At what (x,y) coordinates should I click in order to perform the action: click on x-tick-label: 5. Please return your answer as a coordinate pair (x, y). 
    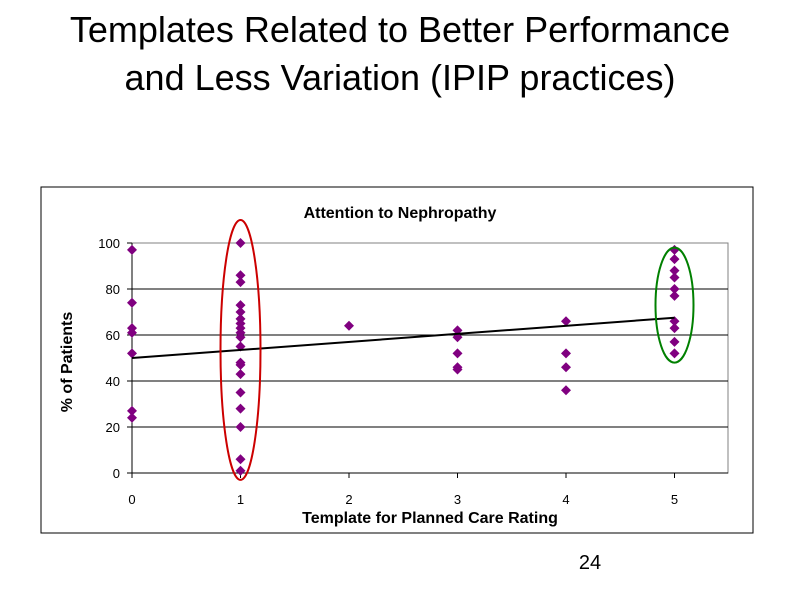
    Looking at the image, I should click on (674, 499).